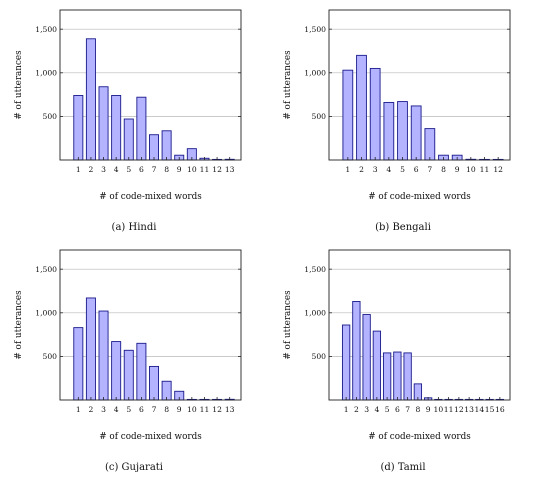 The height and width of the screenshot is (479, 537). What do you see at coordinates (403, 227) in the screenshot?
I see `caption-bengali: (b) Bengali` at bounding box center [403, 227].